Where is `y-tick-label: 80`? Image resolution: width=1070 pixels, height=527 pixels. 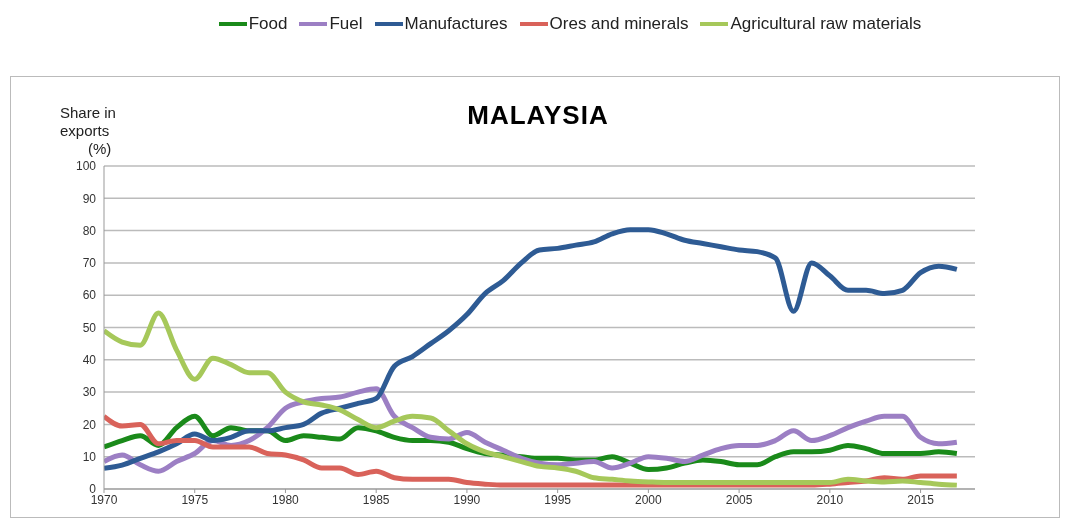
y-tick-label: 80 is located at coordinates (89, 230).